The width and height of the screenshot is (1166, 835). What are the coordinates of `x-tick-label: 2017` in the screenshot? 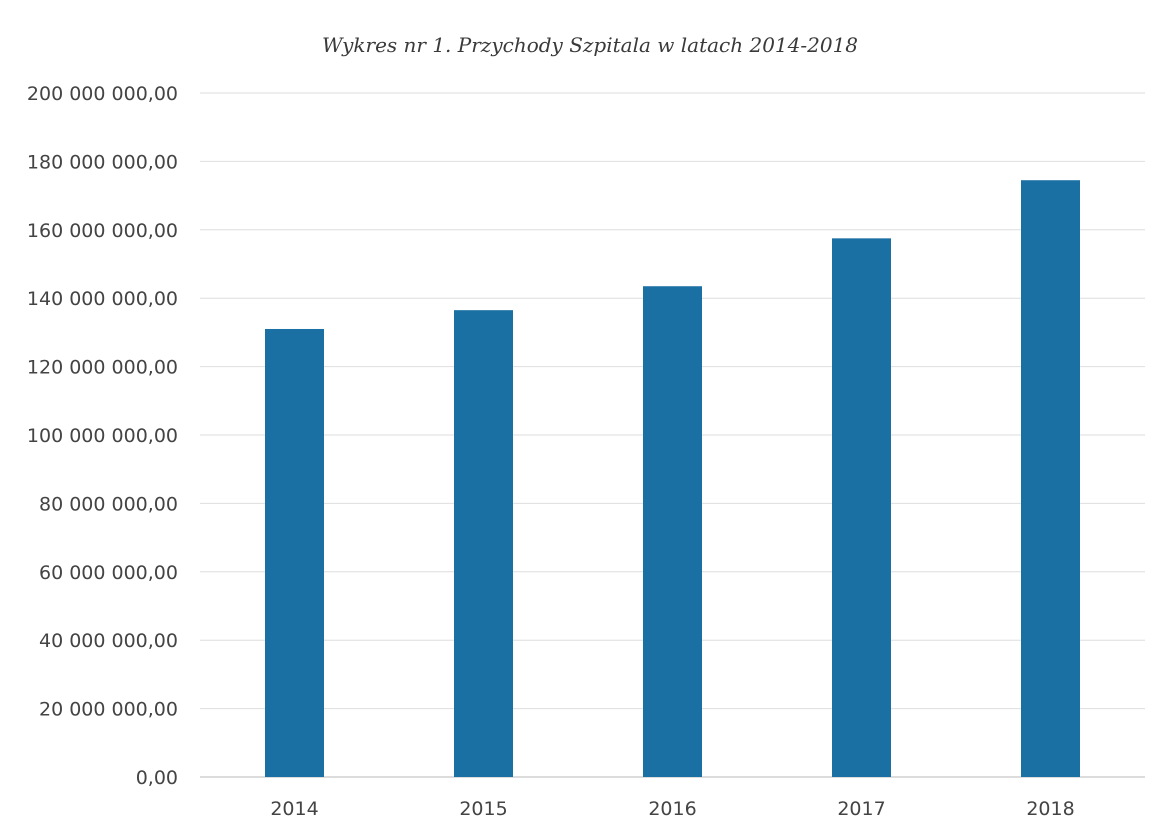 It's located at (861, 809).